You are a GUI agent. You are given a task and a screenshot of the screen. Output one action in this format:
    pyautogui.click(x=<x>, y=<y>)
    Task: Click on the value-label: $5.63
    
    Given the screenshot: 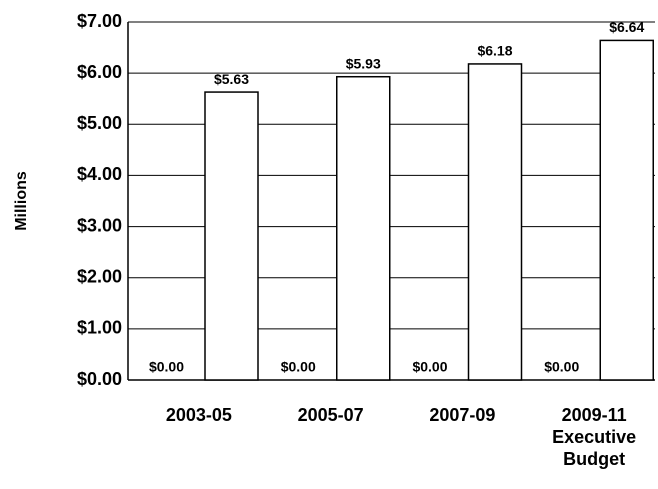 What is the action you would take?
    pyautogui.click(x=231, y=79)
    